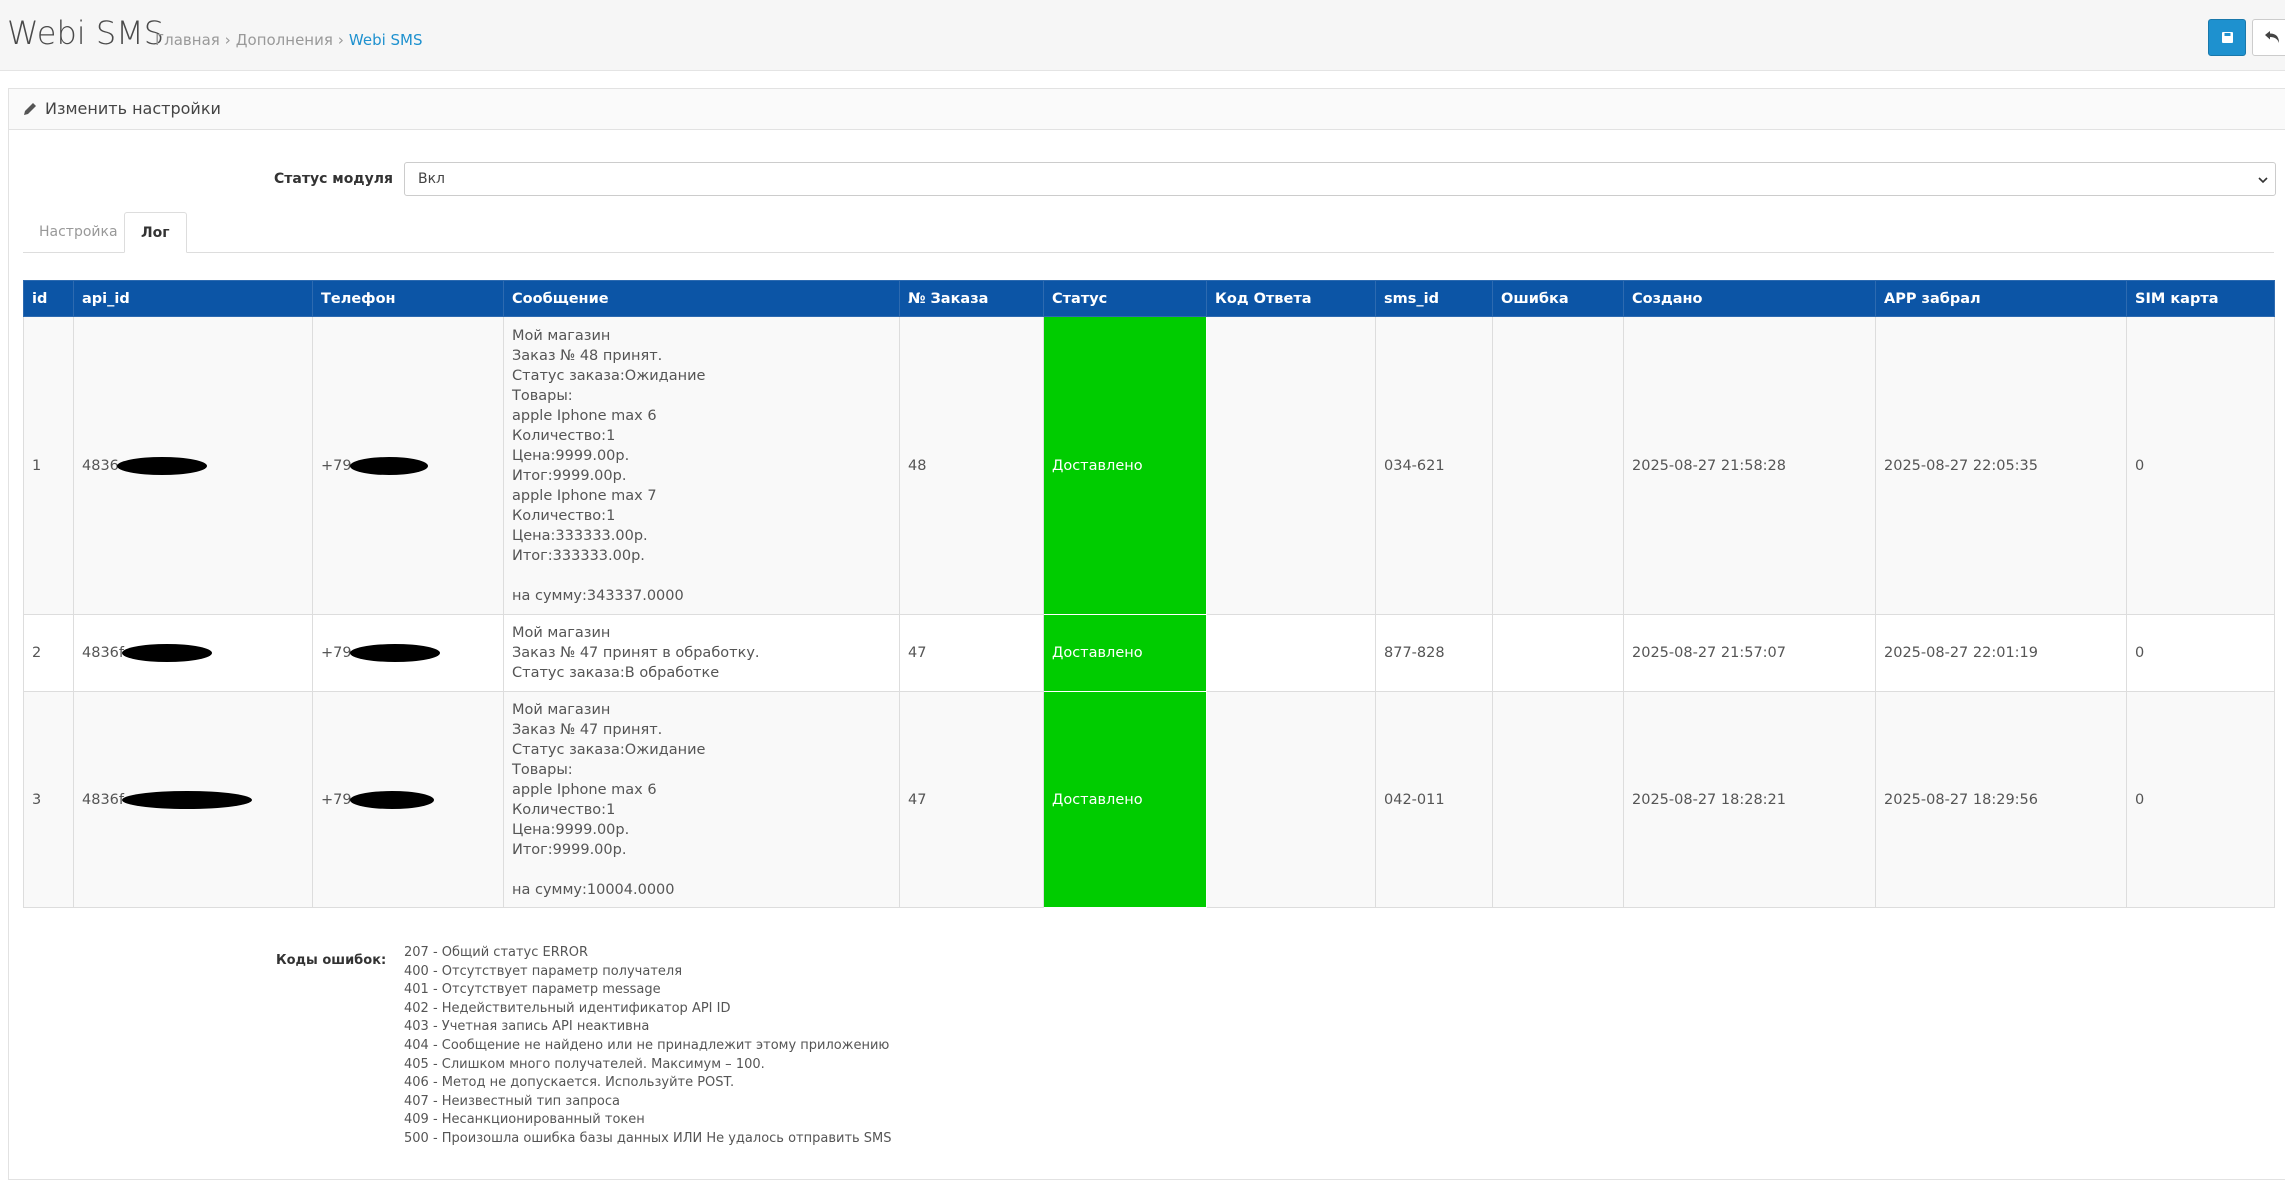  What do you see at coordinates (37, 465) in the screenshot?
I see `cell-text: 1` at bounding box center [37, 465].